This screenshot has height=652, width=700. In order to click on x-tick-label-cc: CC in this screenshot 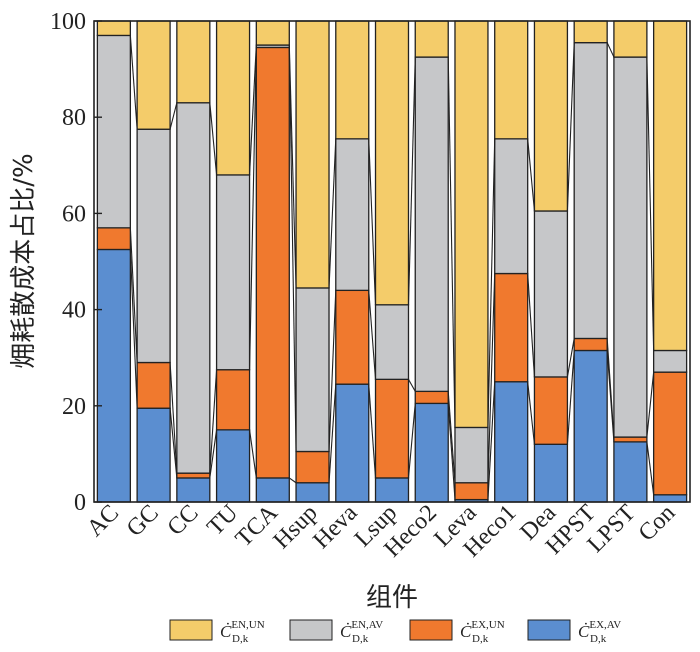, I will do `click(183, 520)`.